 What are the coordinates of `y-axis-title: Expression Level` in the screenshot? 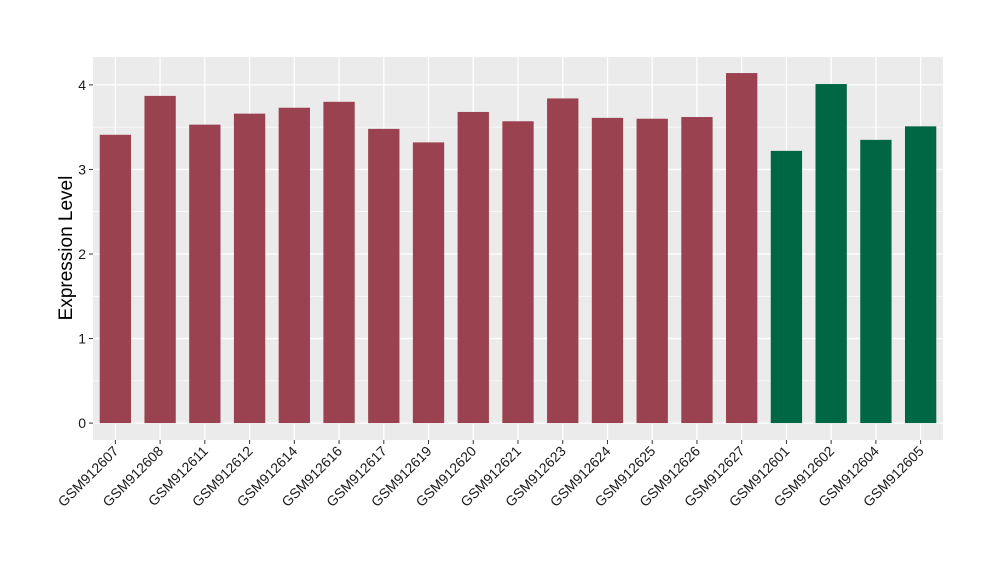 It's located at (66, 248).